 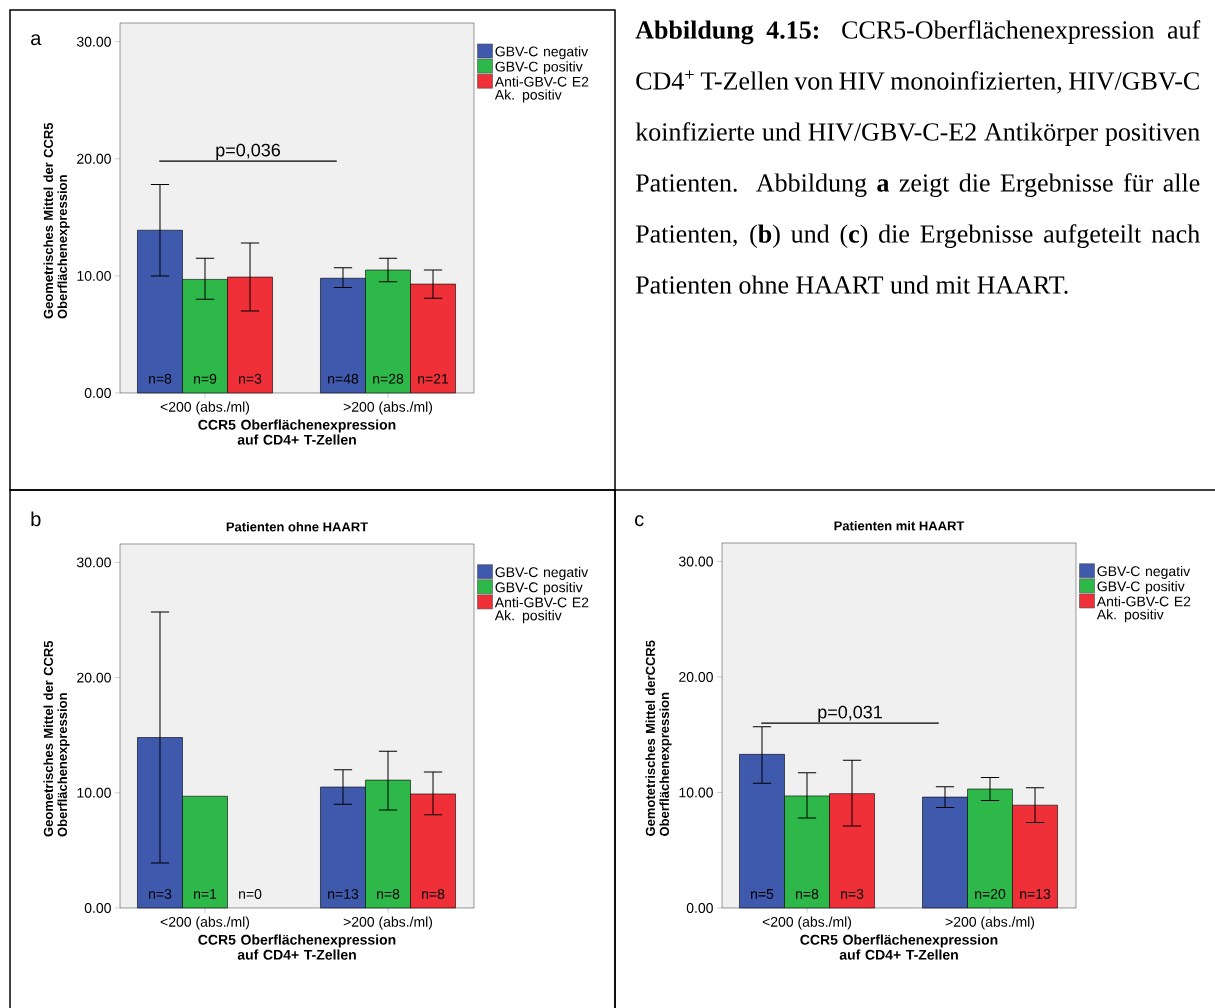 I want to click on text: b, so click(x=36, y=519).